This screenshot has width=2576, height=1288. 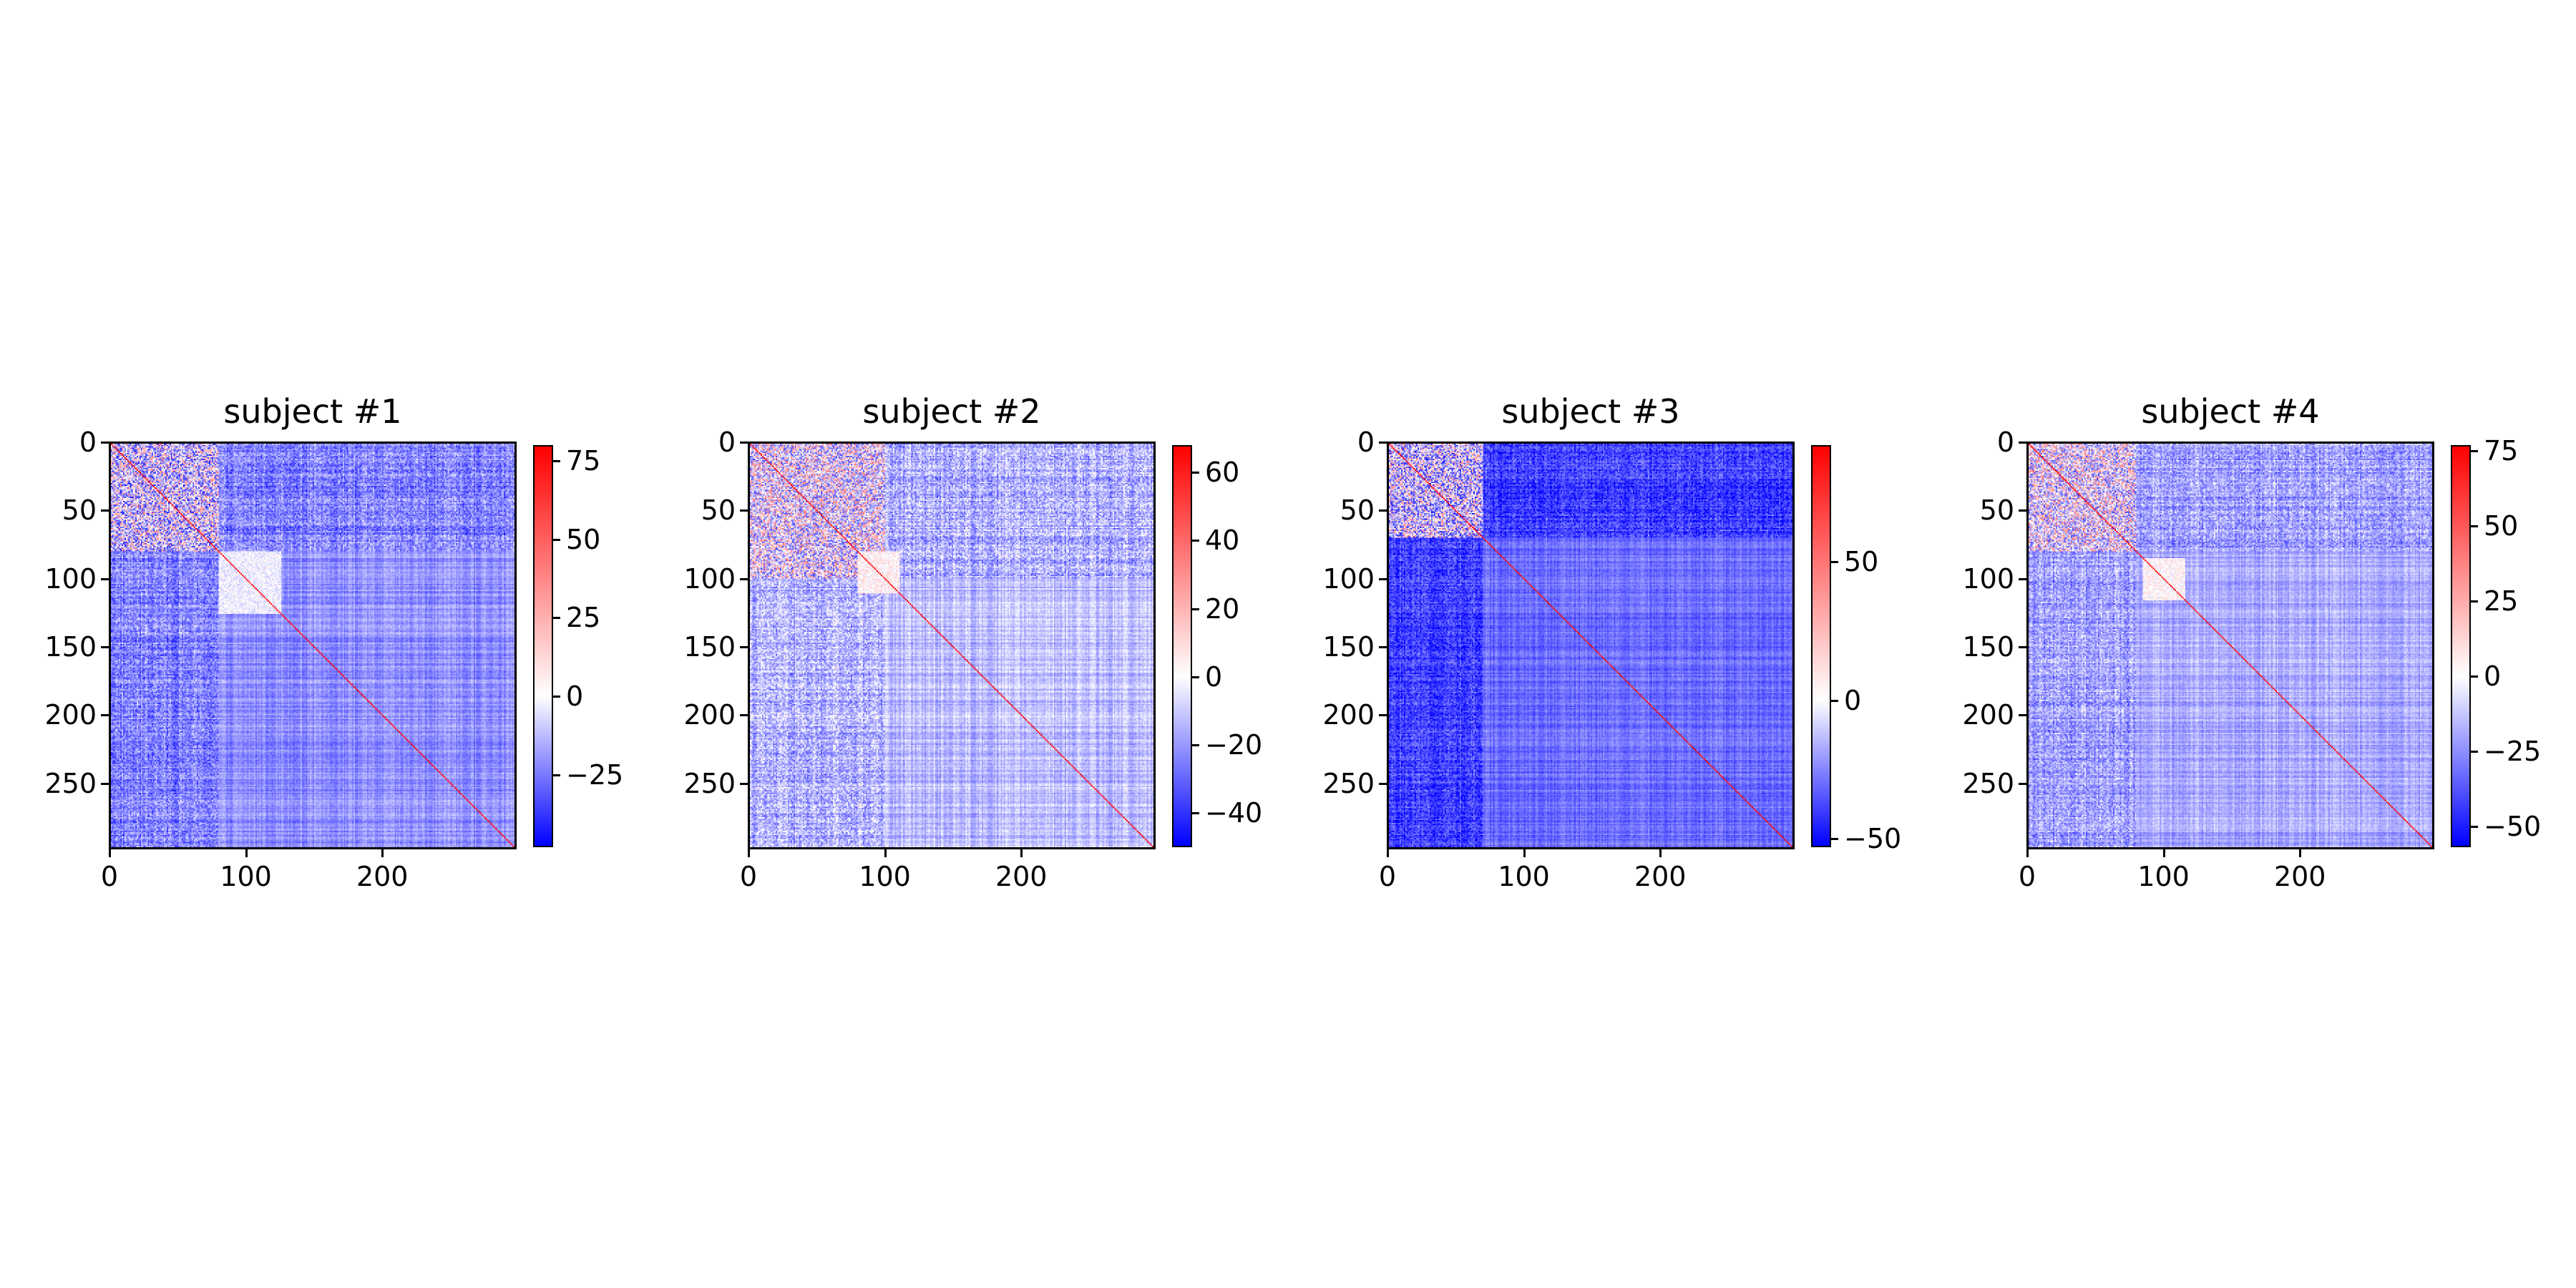 What do you see at coordinates (1234, 745) in the screenshot?
I see `colorbar-tick-label: −20` at bounding box center [1234, 745].